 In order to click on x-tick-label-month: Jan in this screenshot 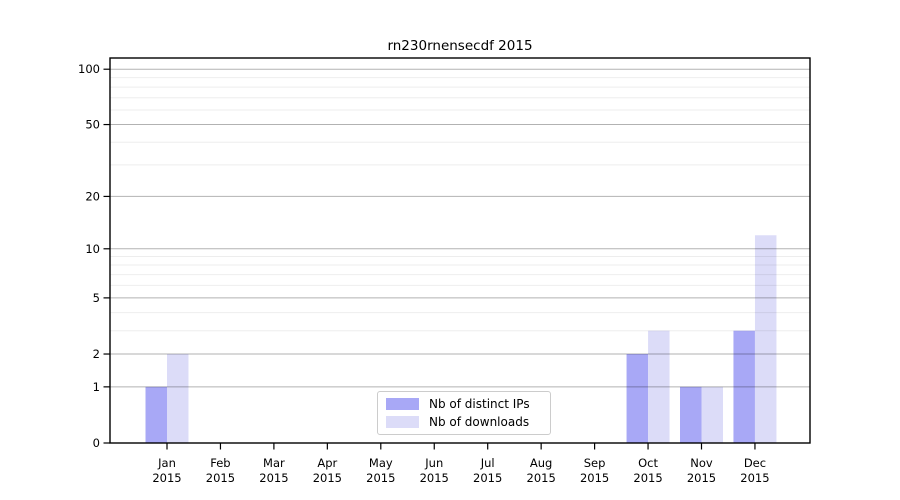, I will do `click(166, 463)`.